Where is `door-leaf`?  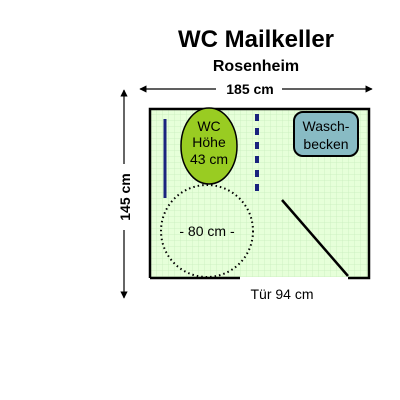 door-leaf is located at coordinates (315, 238).